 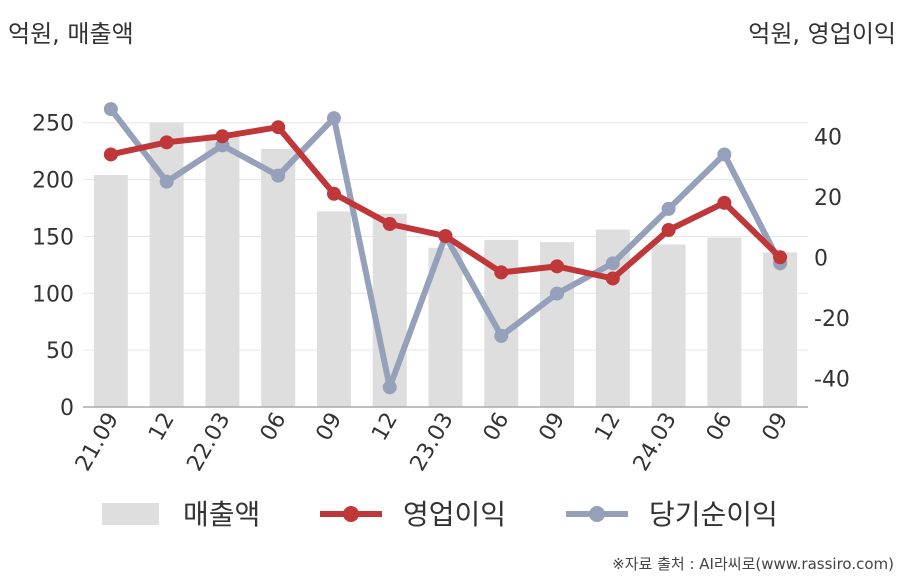 What do you see at coordinates (821, 258) in the screenshot?
I see `right-tick-label: 0` at bounding box center [821, 258].